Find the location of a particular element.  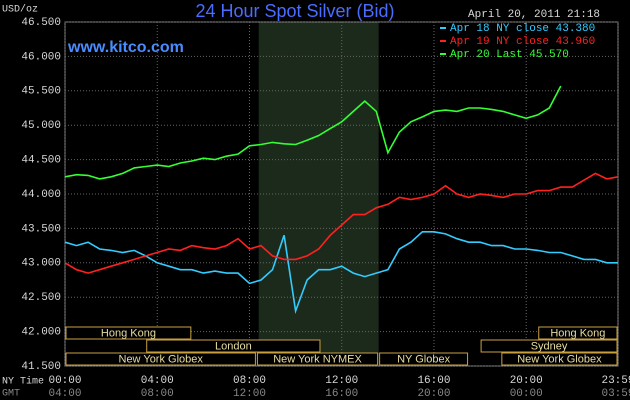

session-label: NY Globex is located at coordinates (423, 359).